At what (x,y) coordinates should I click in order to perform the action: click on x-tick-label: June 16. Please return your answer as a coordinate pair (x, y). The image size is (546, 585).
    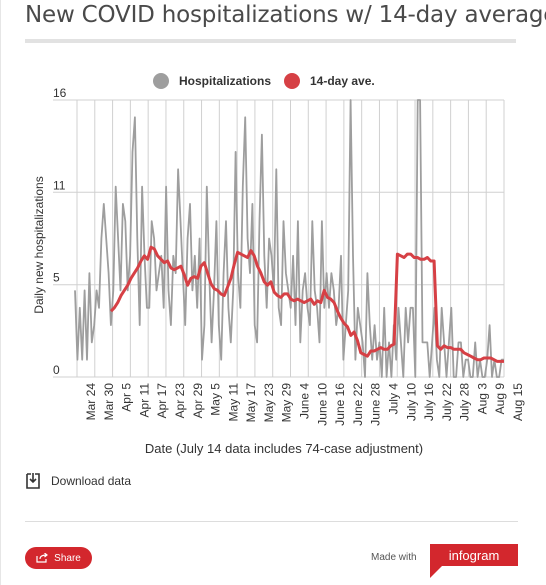
    Looking at the image, I should click on (340, 404).